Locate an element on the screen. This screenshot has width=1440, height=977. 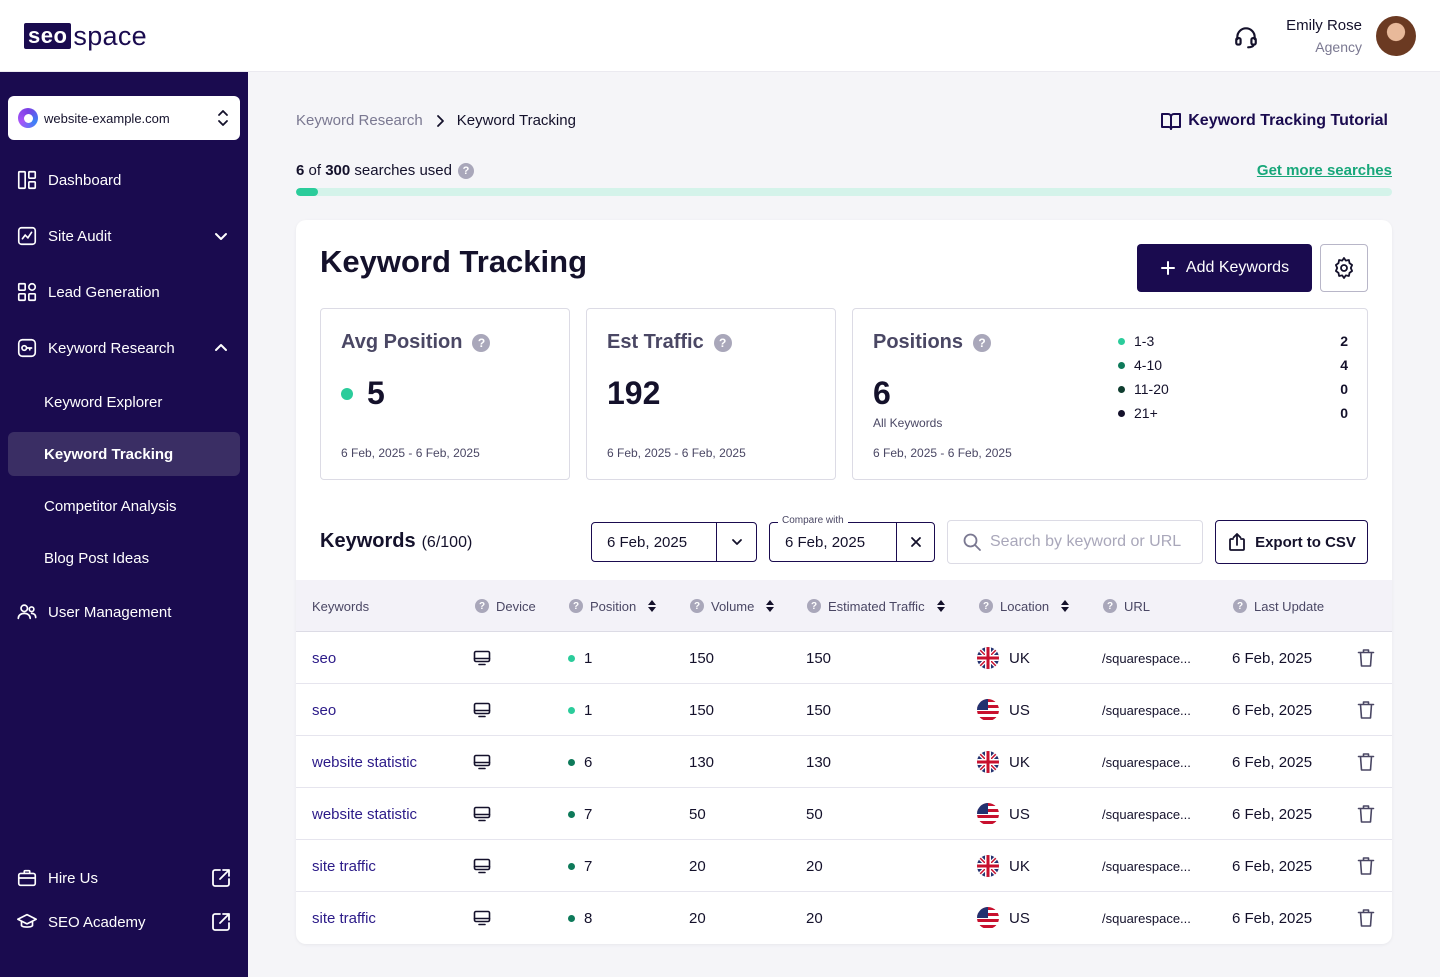
sidebar-item-dashboard: Dashboard is located at coordinates (124, 180).